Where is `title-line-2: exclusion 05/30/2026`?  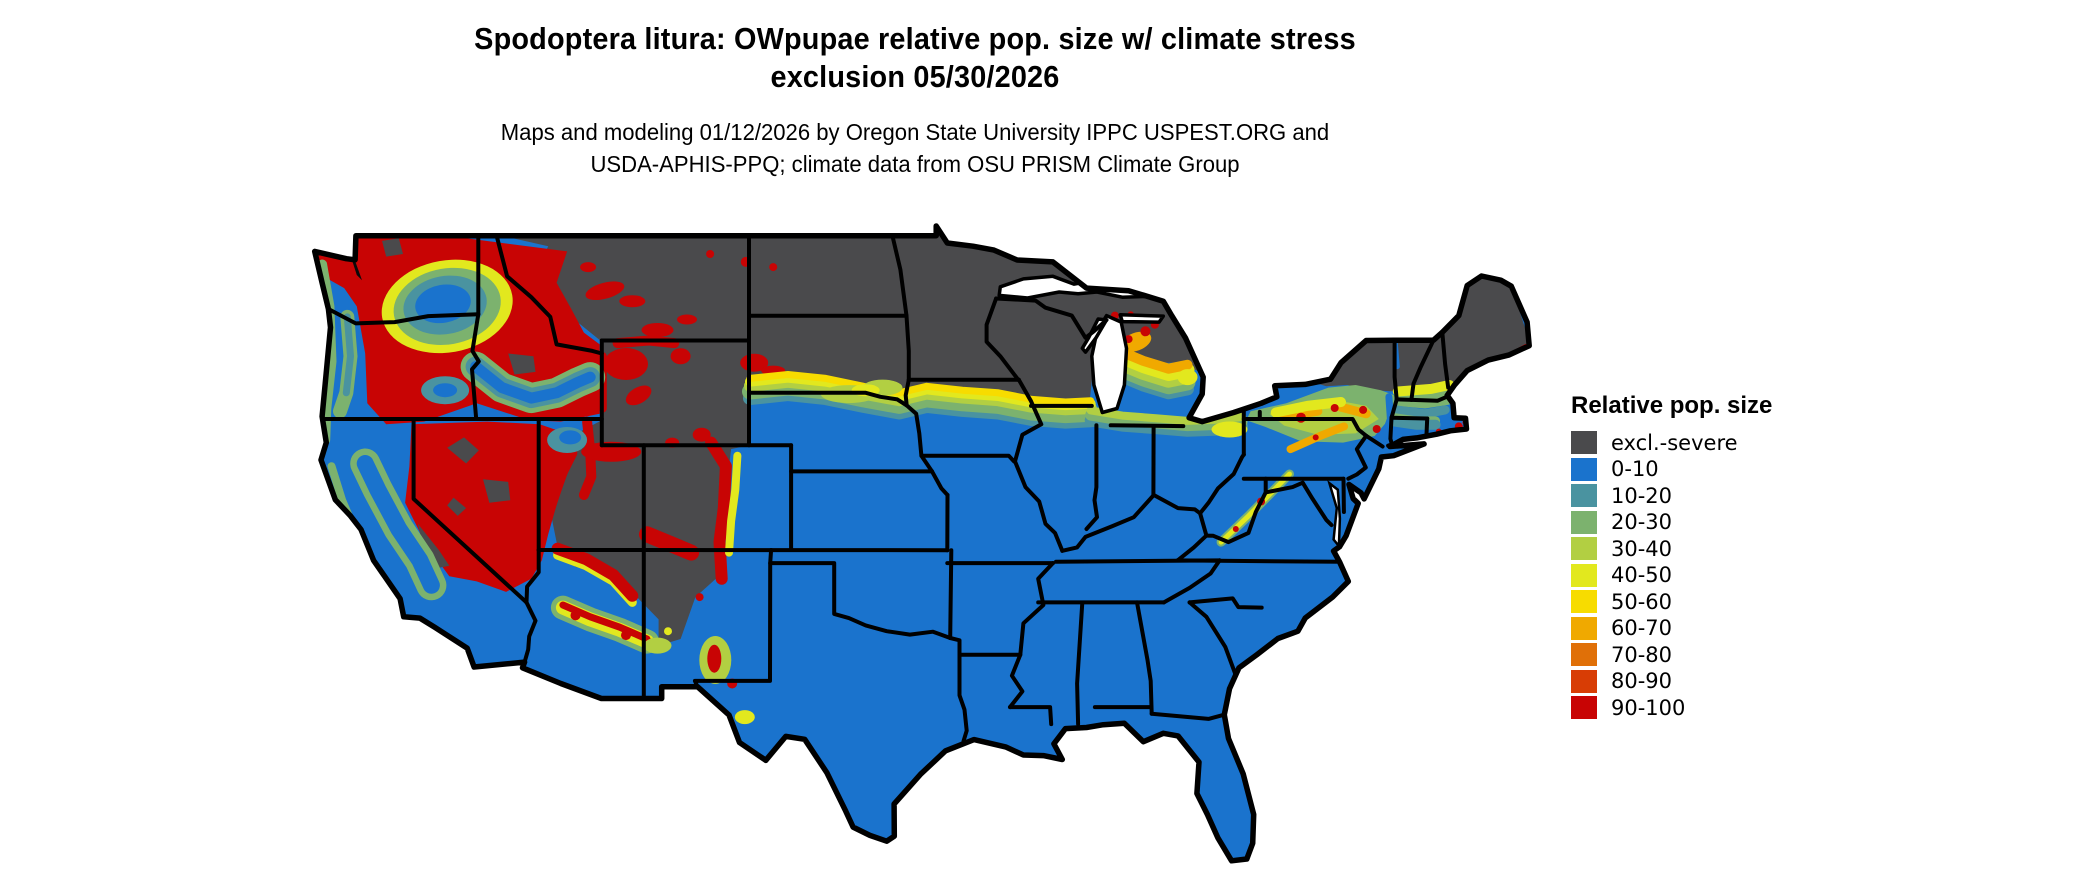
title-line-2: exclusion 05/30/2026 is located at coordinates (915, 76).